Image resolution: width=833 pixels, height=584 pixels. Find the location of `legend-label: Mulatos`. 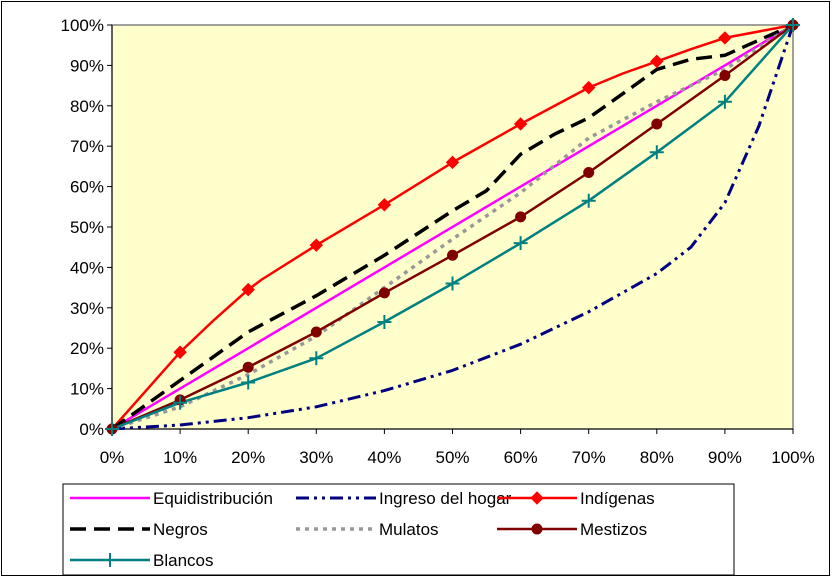

legend-label: Mulatos is located at coordinates (409, 529).